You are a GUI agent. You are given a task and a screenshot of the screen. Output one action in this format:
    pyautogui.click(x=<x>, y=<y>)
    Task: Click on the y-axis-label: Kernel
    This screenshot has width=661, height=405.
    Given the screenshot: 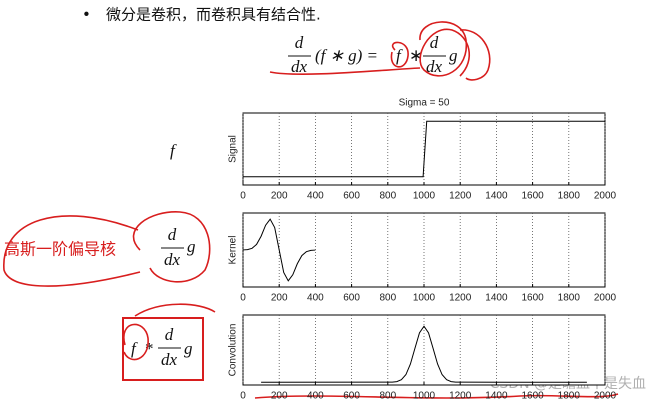 What is the action you would take?
    pyautogui.click(x=233, y=250)
    